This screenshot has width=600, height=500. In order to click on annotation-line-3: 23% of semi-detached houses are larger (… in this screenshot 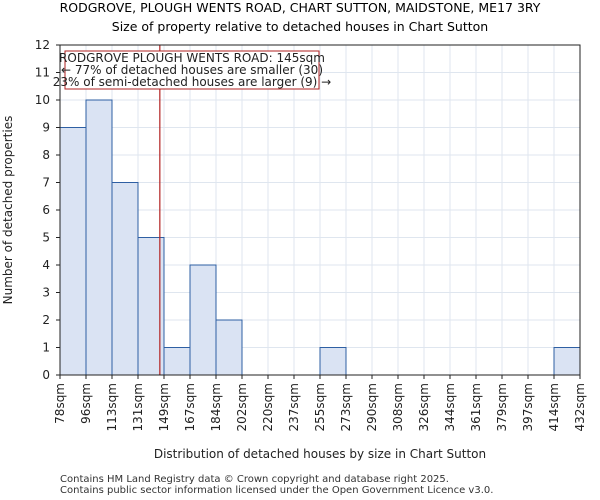, I will do `click(192, 82)`.